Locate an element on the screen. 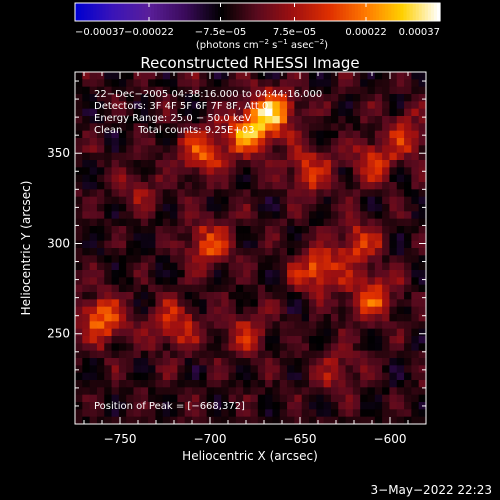  colorbar-gradient is located at coordinates (258, 12).